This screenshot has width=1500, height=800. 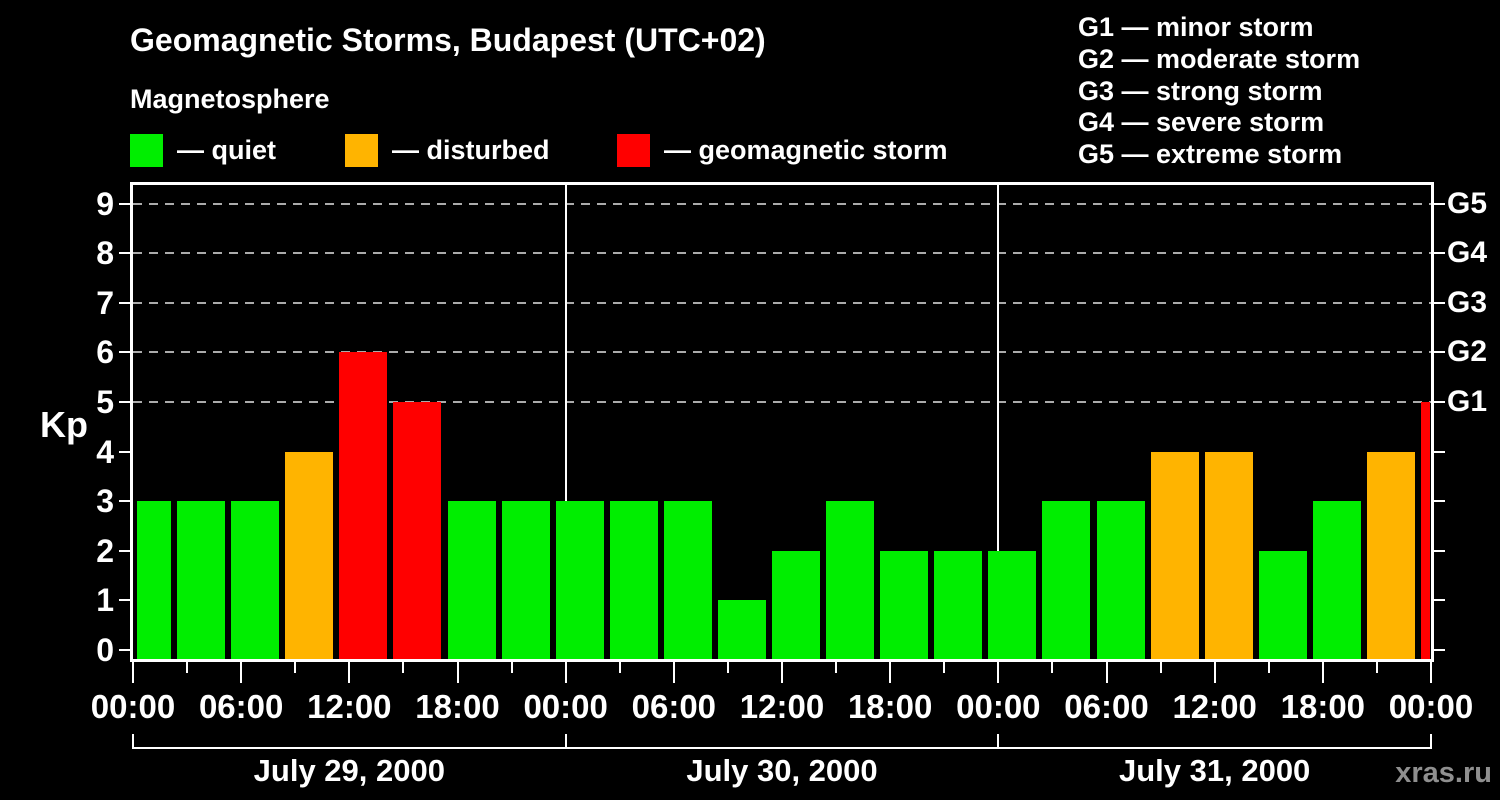 What do you see at coordinates (105, 451) in the screenshot?
I see `y-tick-label: 4` at bounding box center [105, 451].